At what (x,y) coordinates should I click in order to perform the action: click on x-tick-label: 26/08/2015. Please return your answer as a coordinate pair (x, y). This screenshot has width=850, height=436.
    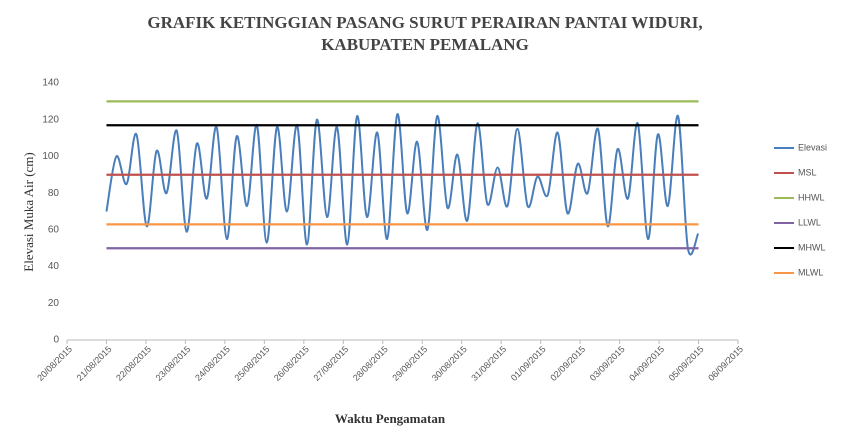
    Looking at the image, I should click on (291, 363).